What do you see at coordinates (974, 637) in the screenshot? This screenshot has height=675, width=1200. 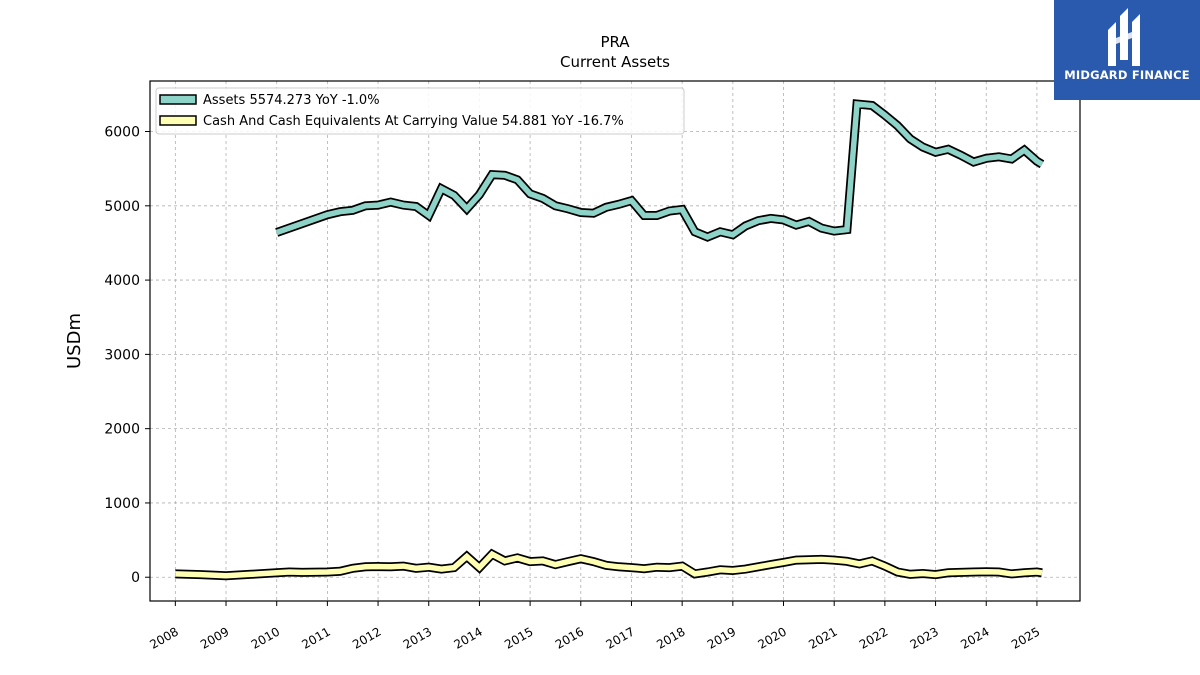 I see `x-tick-label: 2024` at bounding box center [974, 637].